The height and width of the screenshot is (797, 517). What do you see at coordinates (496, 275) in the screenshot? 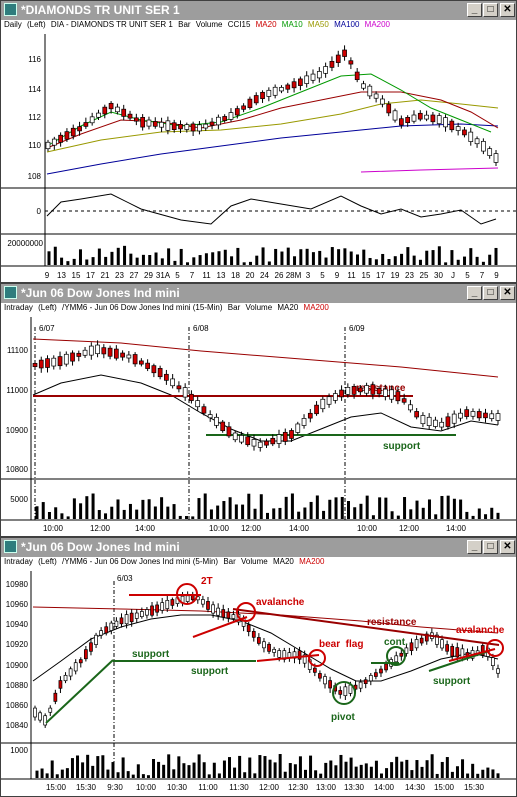
I see `x-tick: 9` at bounding box center [496, 275].